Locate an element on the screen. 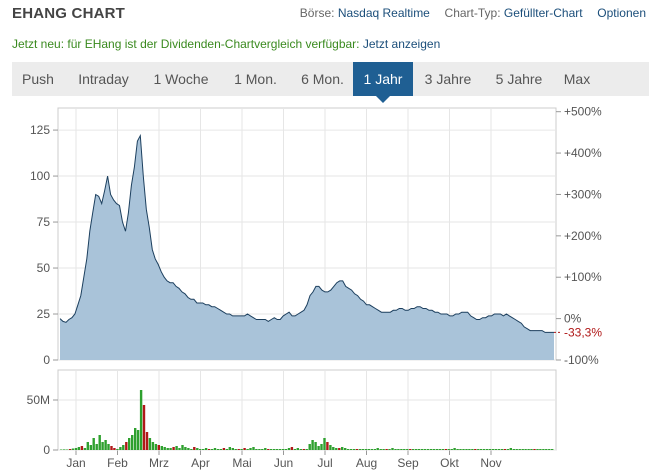  active-tab-caret is located at coordinates (383, 99).